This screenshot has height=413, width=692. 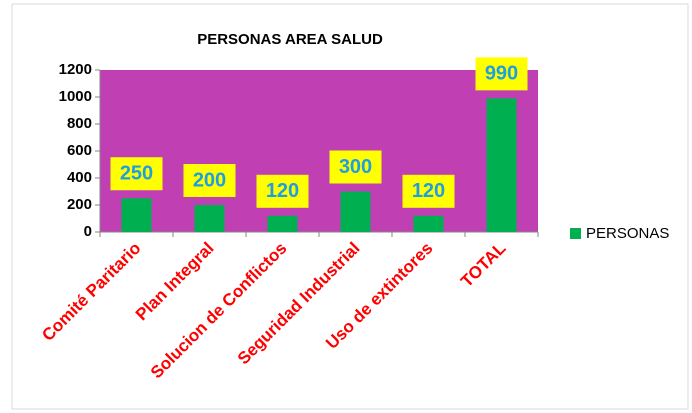 I want to click on data-label: 200, so click(x=209, y=180).